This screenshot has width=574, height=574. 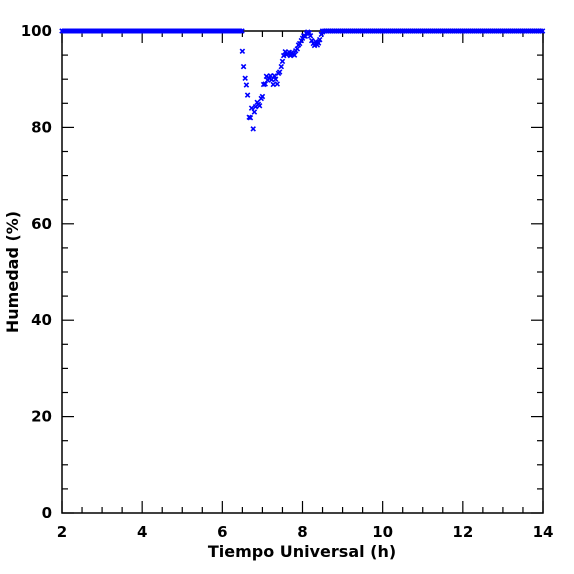 I want to click on x-tick-label: 2, so click(x=62, y=532).